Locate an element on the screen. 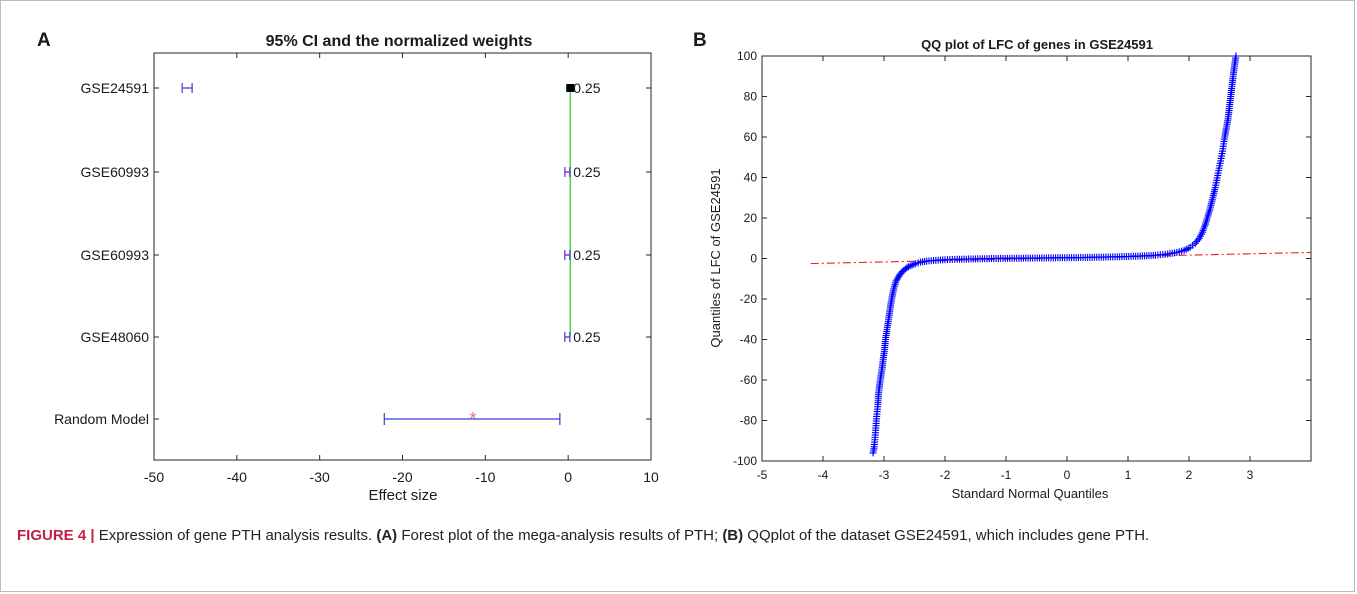  xtick-label: 3 is located at coordinates (1250, 475).